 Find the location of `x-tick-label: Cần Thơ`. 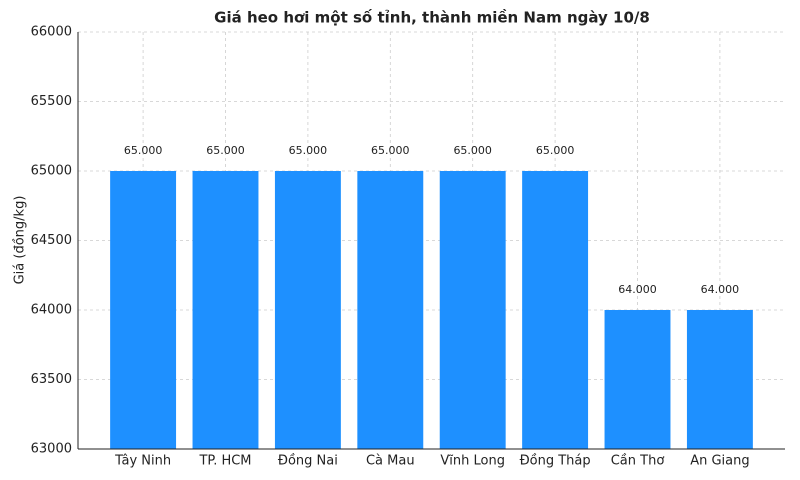

x-tick-label: Cần Thơ is located at coordinates (638, 461).